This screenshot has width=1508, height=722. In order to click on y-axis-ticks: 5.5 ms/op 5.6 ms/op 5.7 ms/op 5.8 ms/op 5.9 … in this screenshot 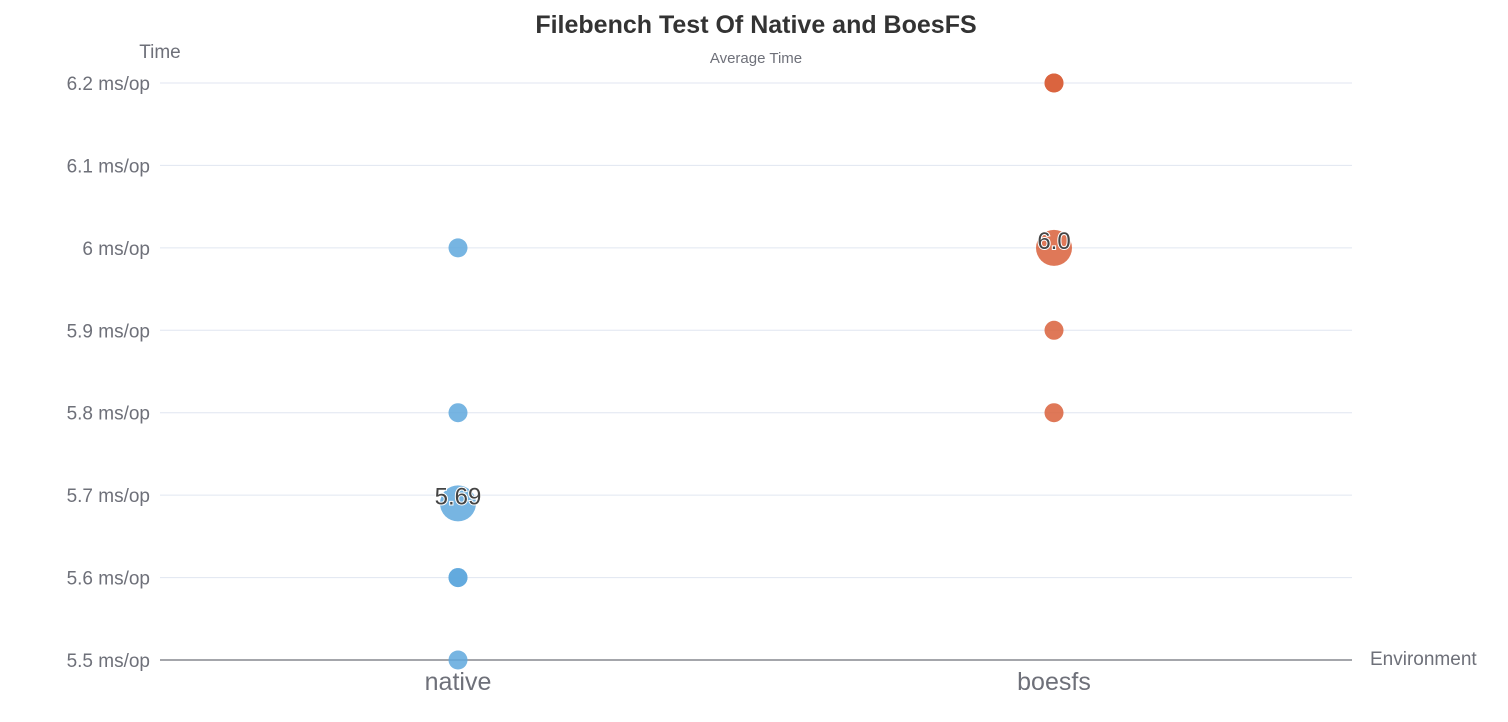, I will do `click(108, 373)`.